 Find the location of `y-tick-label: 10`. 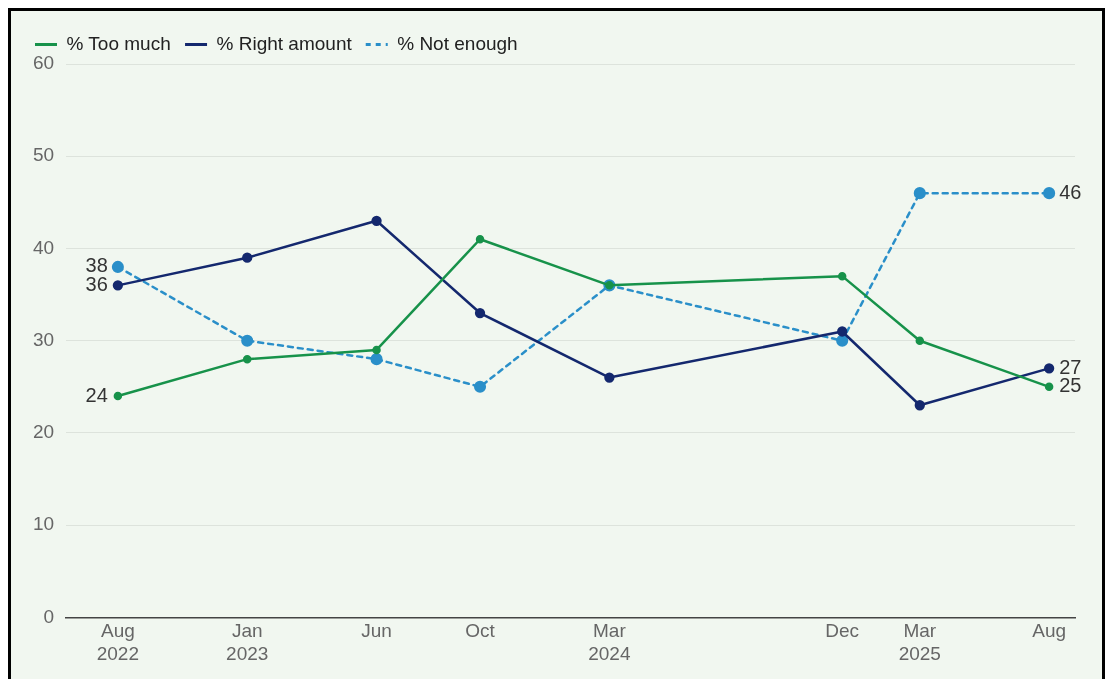

y-tick-label: 10 is located at coordinates (43, 524).